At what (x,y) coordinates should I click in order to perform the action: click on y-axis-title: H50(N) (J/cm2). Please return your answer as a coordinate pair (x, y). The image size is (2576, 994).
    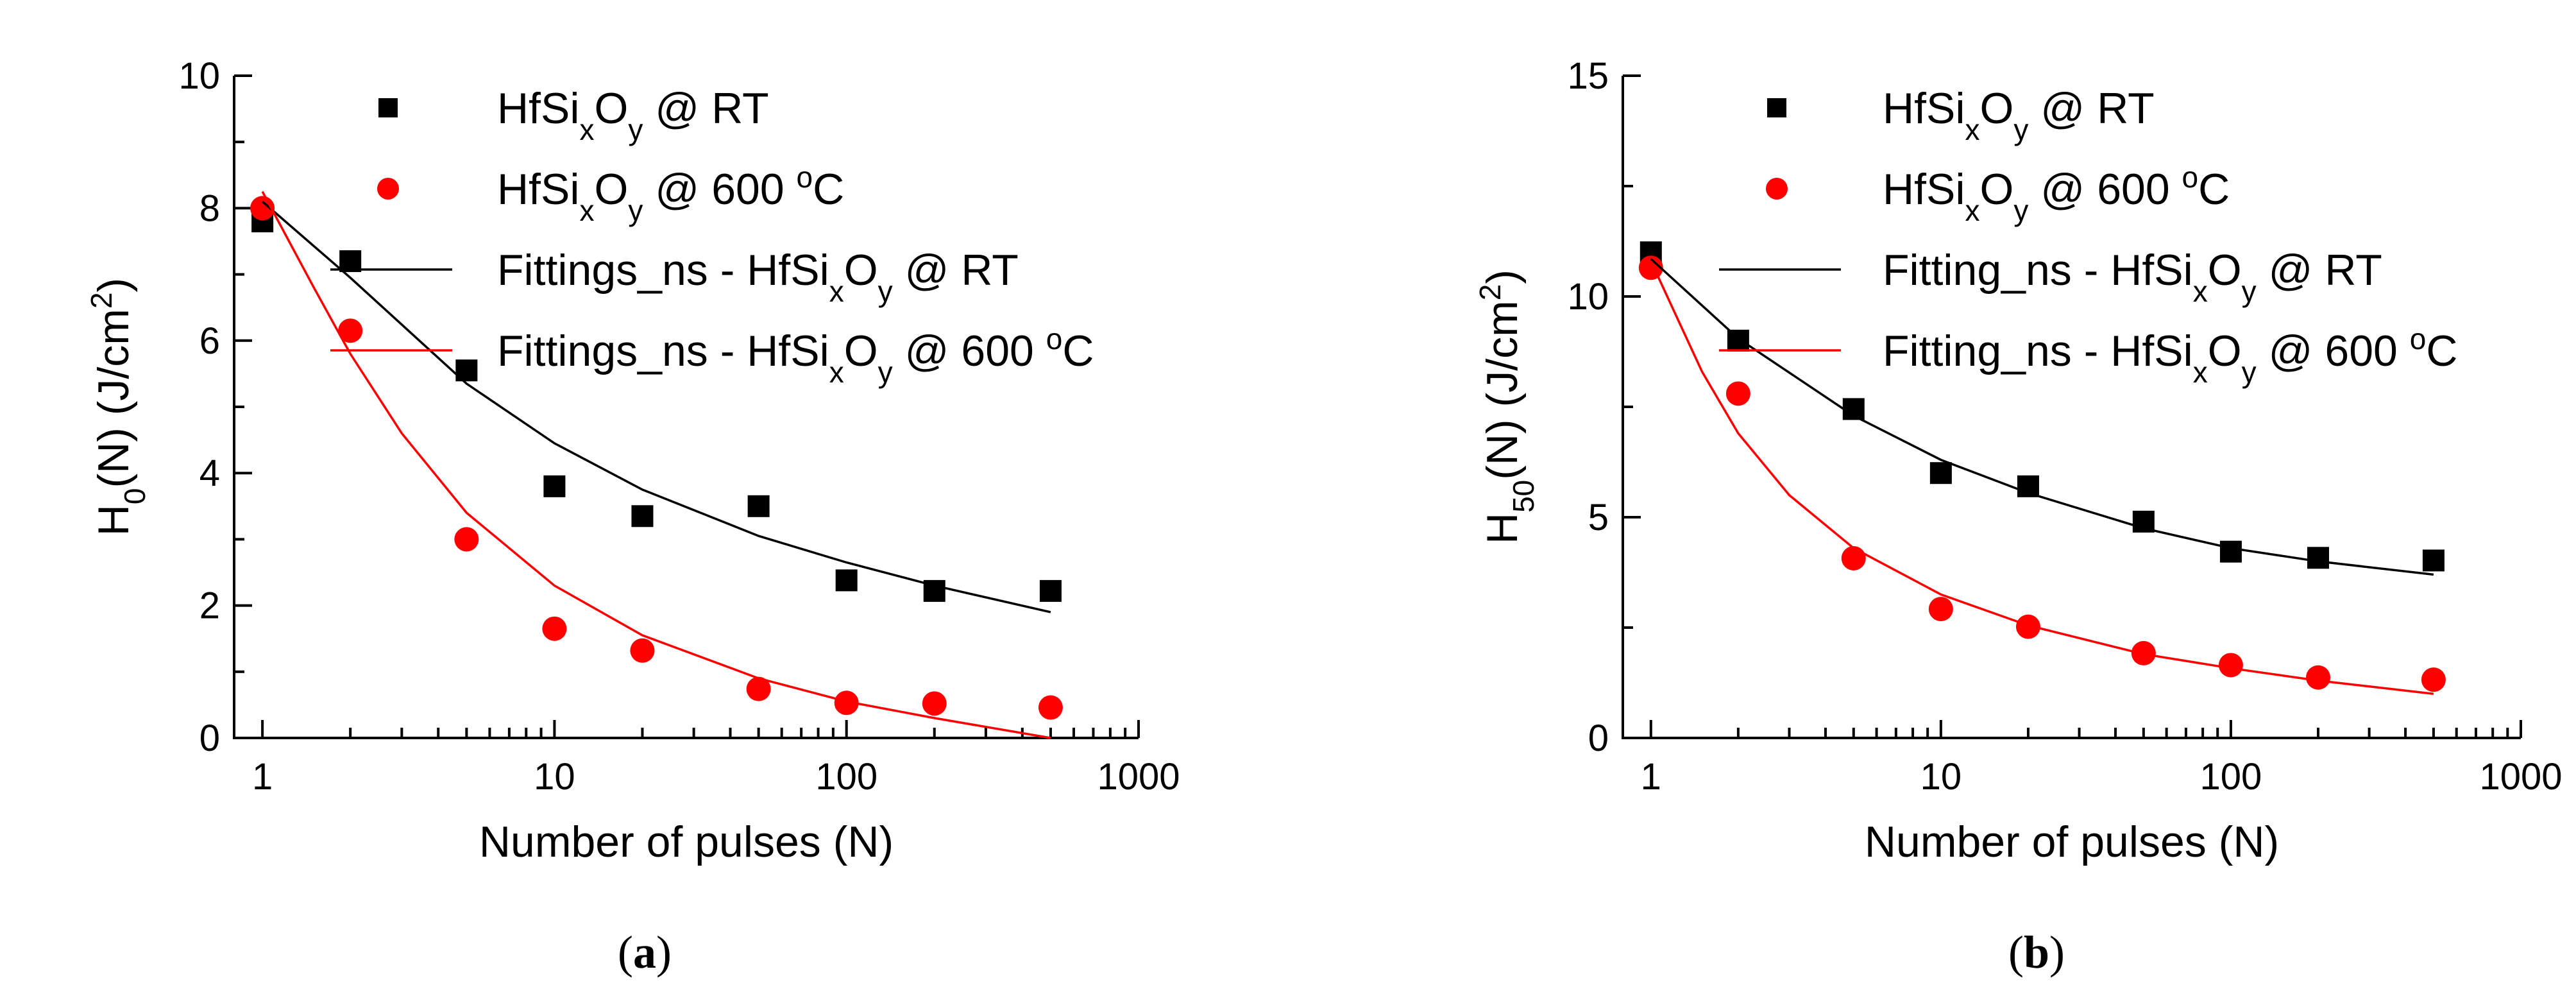
    Looking at the image, I should click on (1506, 407).